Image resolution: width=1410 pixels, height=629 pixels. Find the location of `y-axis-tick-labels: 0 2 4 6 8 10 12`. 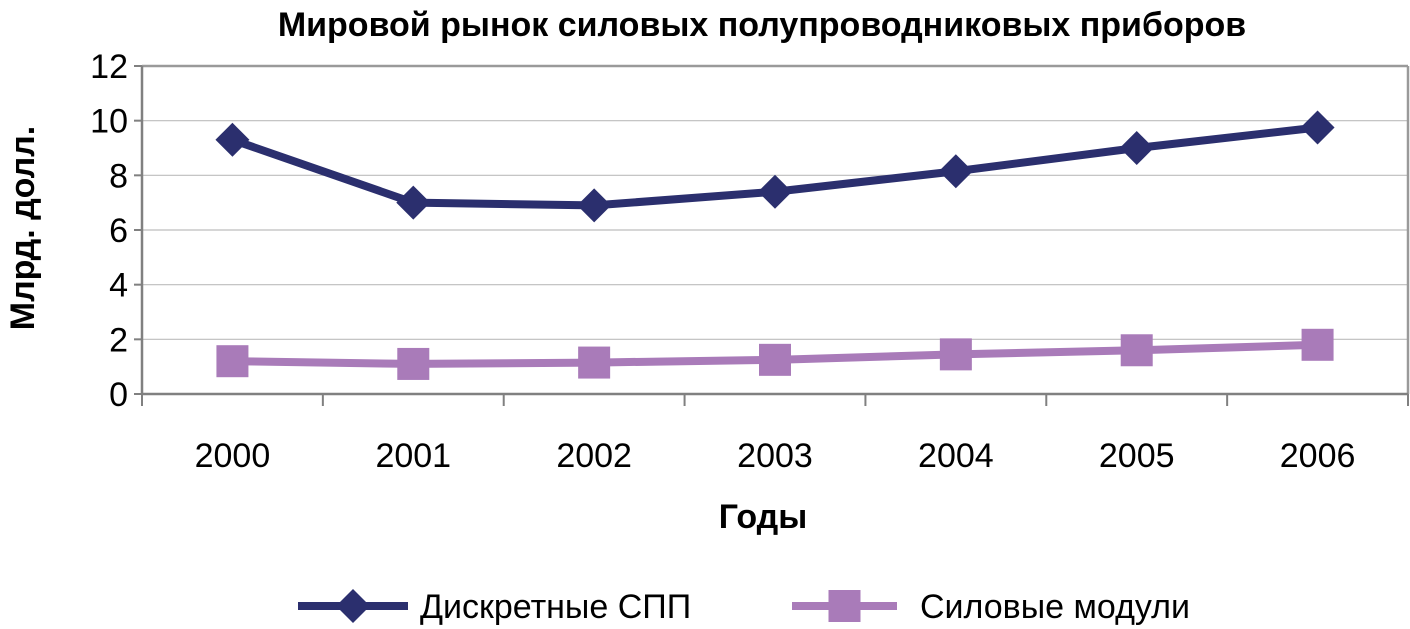

y-axis-tick-labels: 0 2 4 6 8 10 12 is located at coordinates (109, 231).